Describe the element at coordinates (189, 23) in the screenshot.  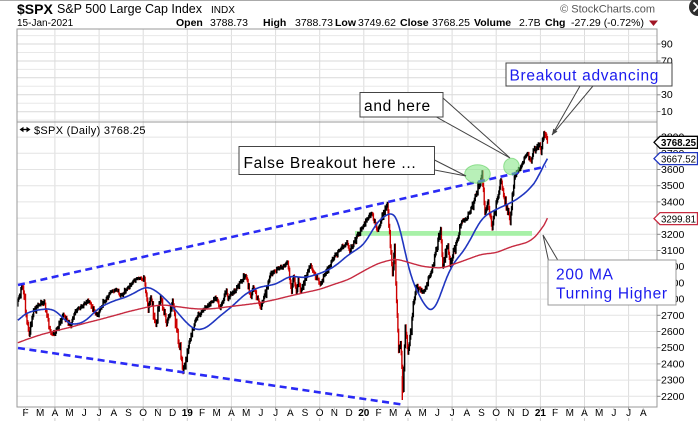
I see `svg-text: Open` at that location.